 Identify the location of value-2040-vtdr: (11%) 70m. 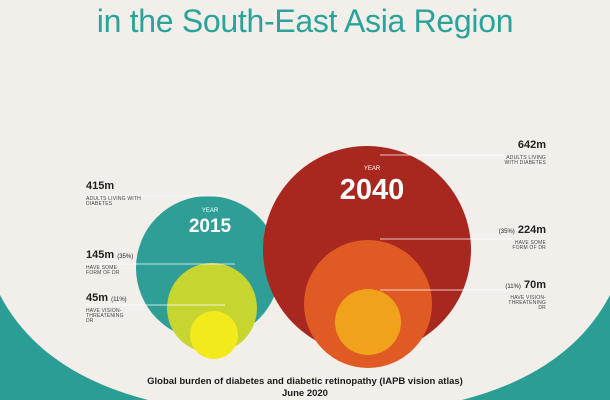
(506, 285).